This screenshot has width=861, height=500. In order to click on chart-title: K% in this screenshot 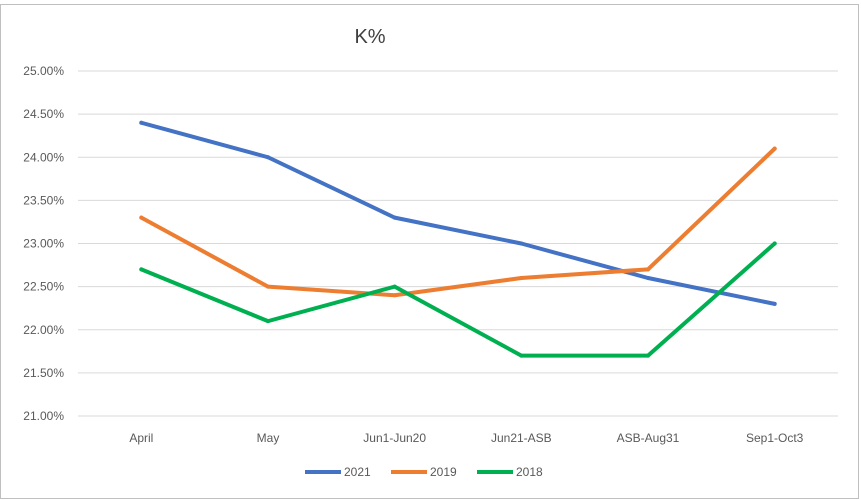, I will do `click(369, 37)`.